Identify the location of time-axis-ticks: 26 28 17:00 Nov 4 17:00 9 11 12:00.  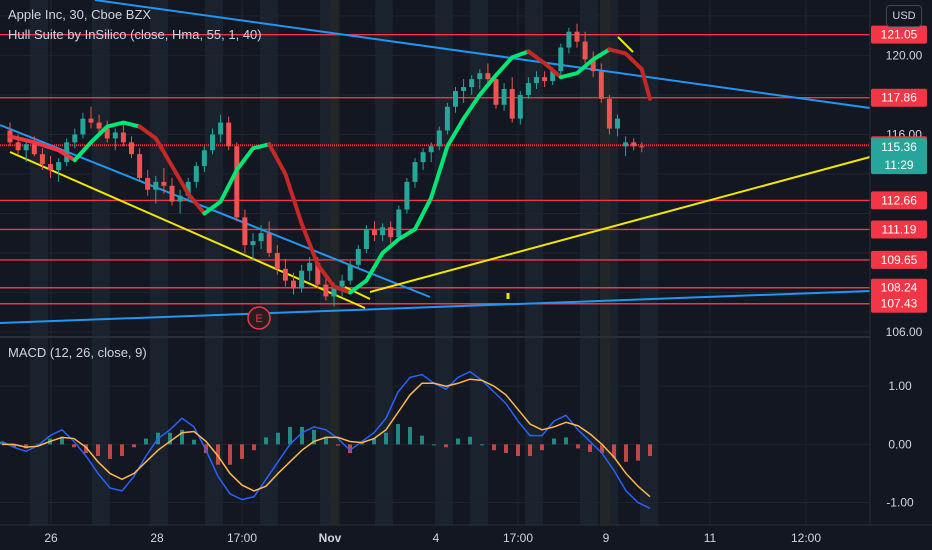
(432, 538).